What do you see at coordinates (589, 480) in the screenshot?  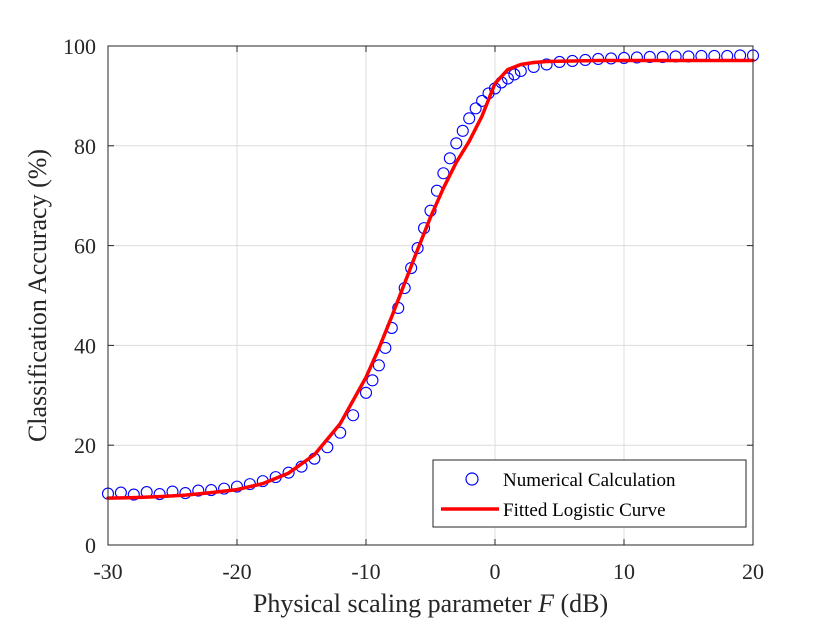 I see `legend-label-numerical: Numerical Calculation` at bounding box center [589, 480].